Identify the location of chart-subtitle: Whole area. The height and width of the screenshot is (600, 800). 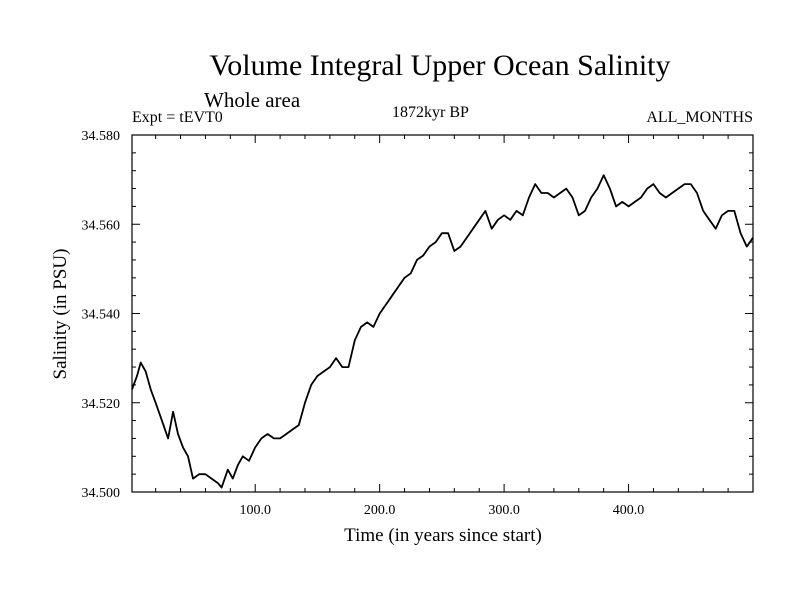
(252, 100).